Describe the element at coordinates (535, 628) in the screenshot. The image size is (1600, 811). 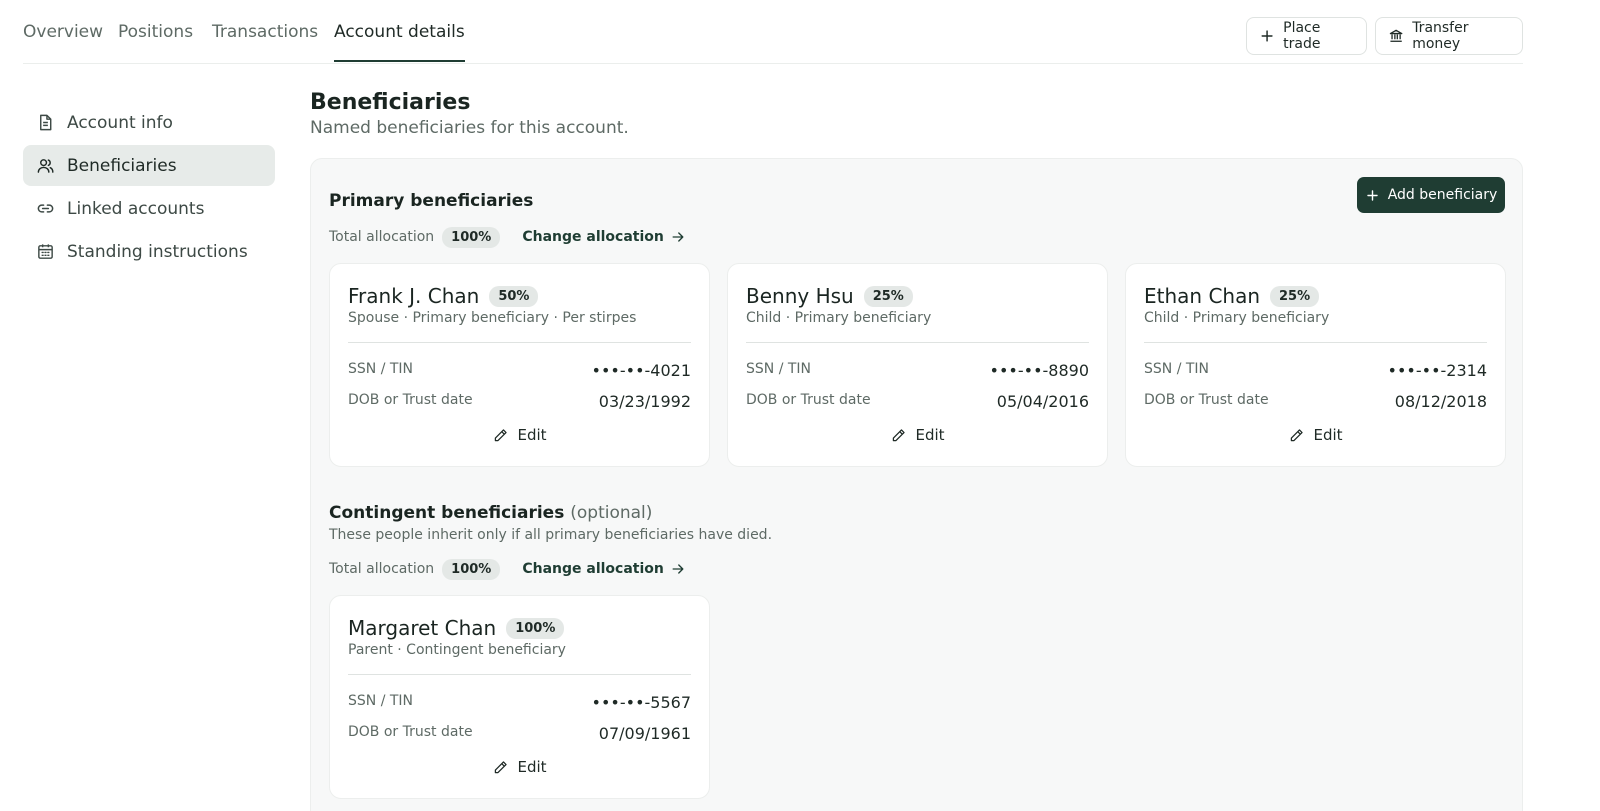
I see `allocation-badge: 100%` at that location.